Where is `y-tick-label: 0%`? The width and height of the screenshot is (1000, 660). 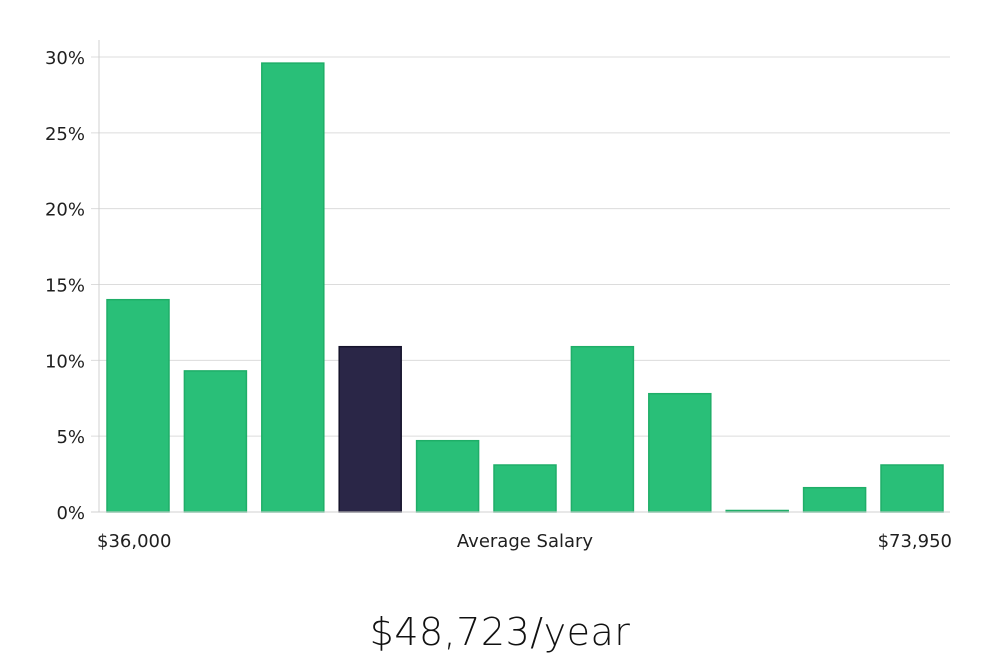
y-tick-label: 0% is located at coordinates (70, 513).